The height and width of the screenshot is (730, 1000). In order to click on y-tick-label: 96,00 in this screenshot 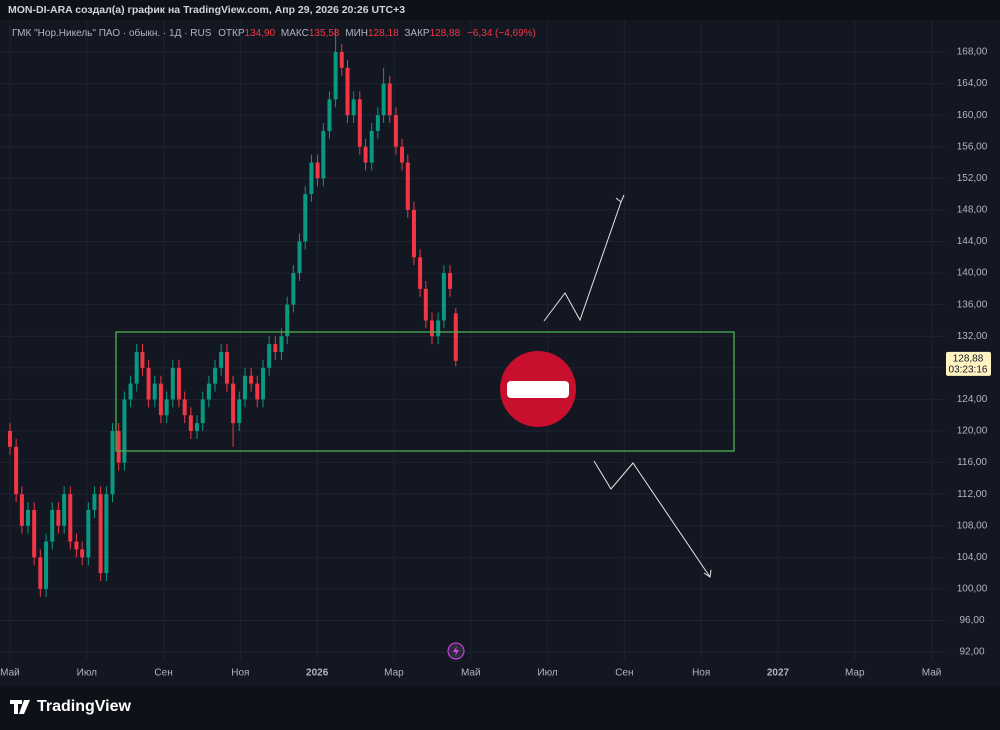, I will do `click(971, 620)`.